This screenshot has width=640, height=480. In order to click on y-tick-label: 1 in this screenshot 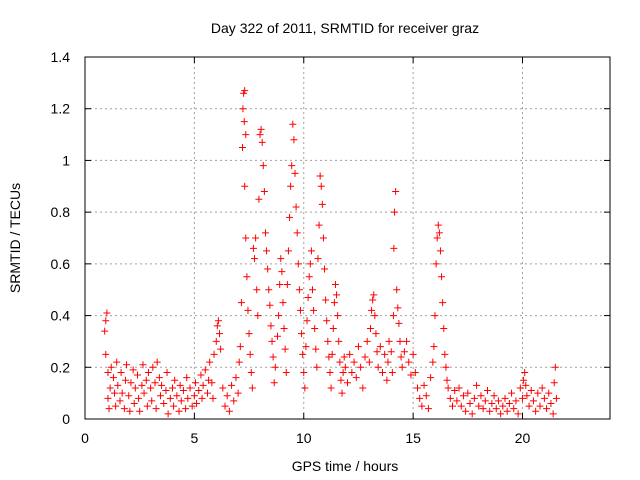, I will do `click(66, 160)`.